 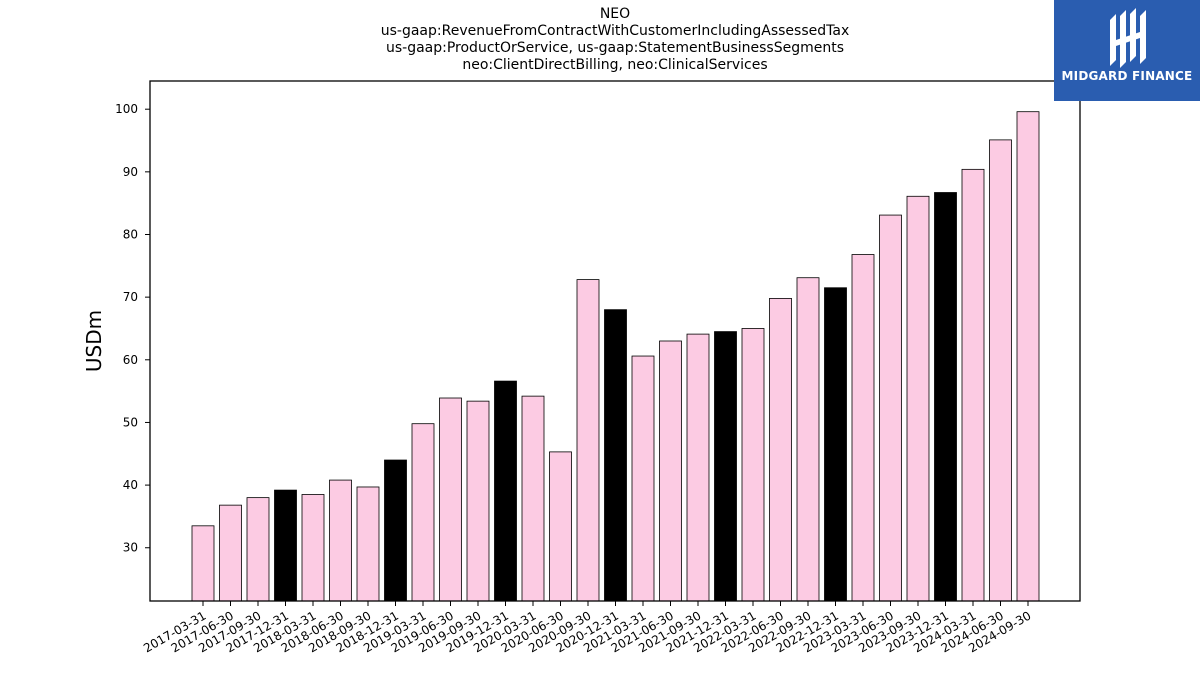 I want to click on y-tick-label: 80, so click(x=130, y=234).